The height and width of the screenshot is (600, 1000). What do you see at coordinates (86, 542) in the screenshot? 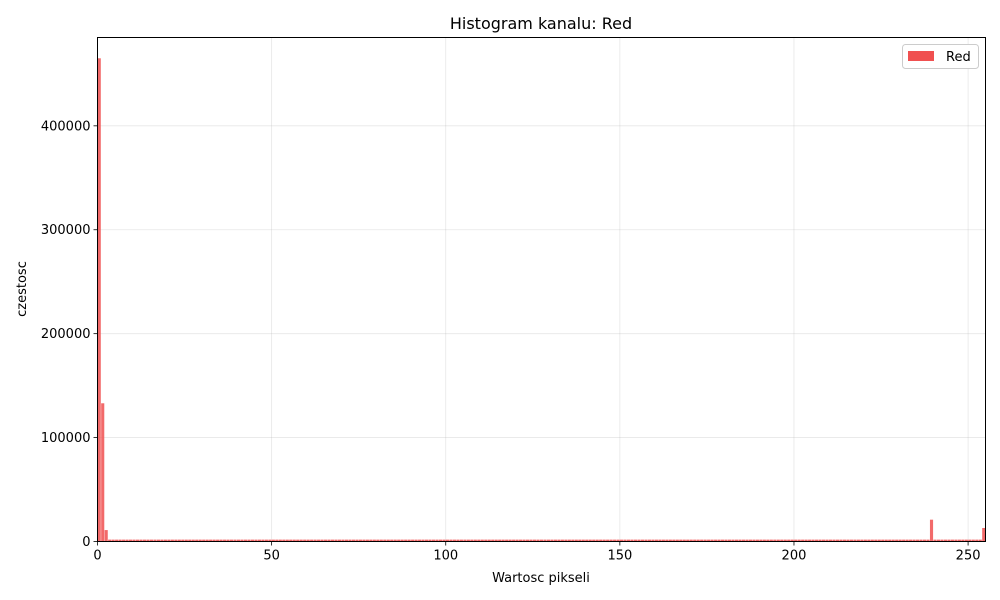
I see `y-tick-label: 0` at bounding box center [86, 542].